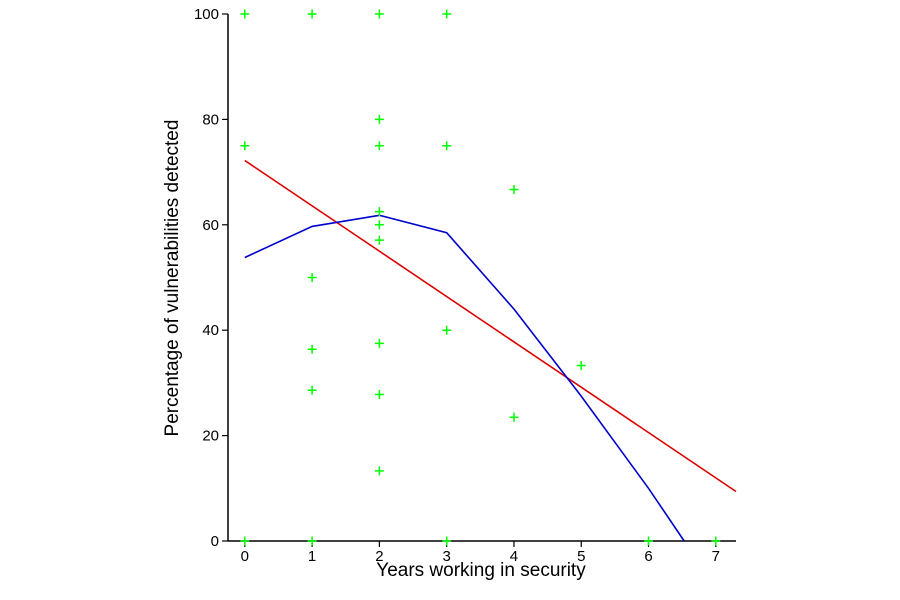 Image resolution: width=900 pixels, height=600 pixels. What do you see at coordinates (648, 556) in the screenshot?
I see `x-tick-label: 6` at bounding box center [648, 556].